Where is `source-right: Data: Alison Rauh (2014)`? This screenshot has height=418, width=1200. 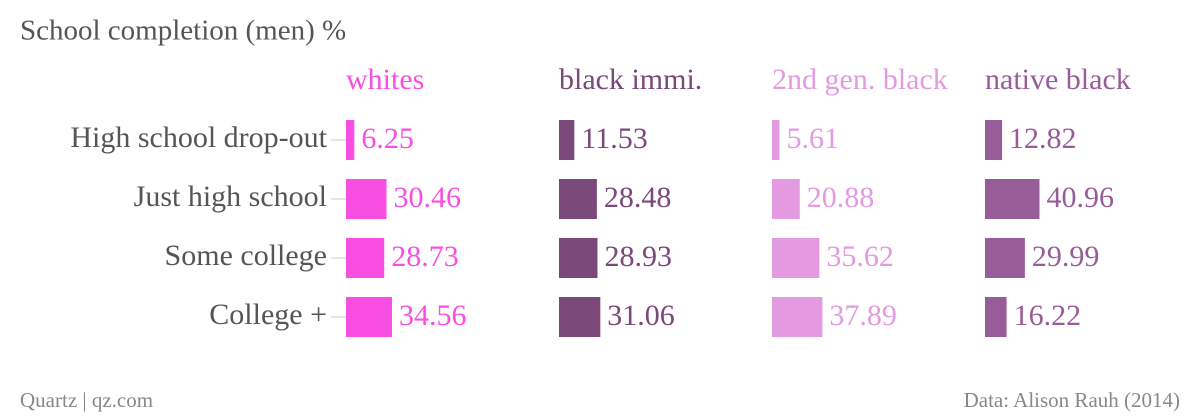
source-right: Data: Alison Rauh (2014) is located at coordinates (1072, 400).